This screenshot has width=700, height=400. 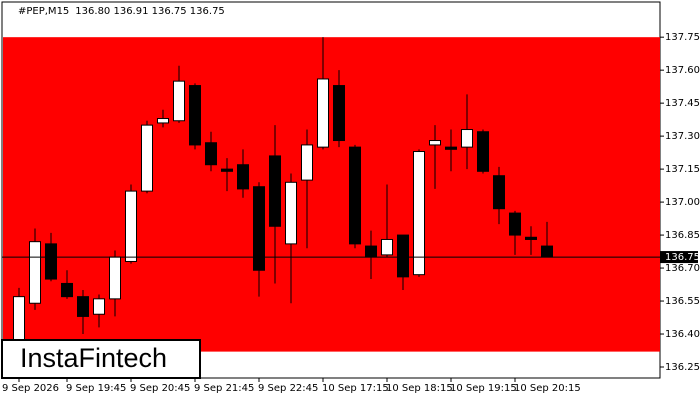 I want to click on chart-header: #PEP,M15 136.80 136.91 136.75 136.75, so click(x=121, y=11).